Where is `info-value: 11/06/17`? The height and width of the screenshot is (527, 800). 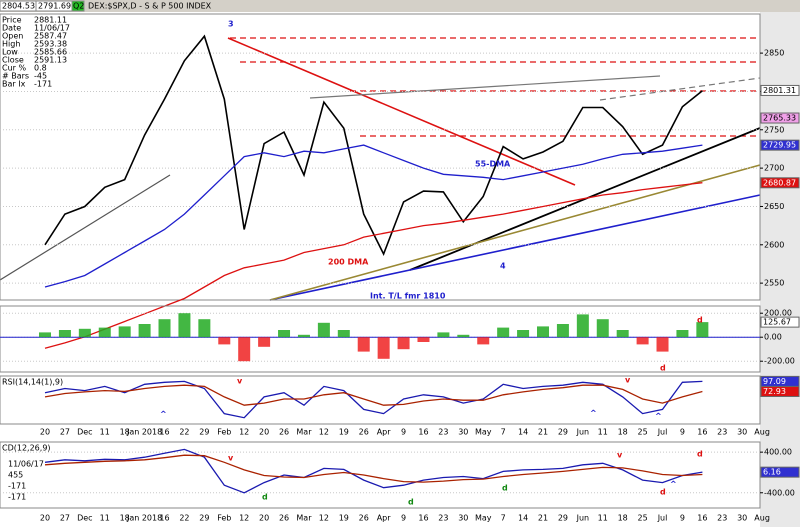 info-value: 11/06/17 is located at coordinates (52, 28).